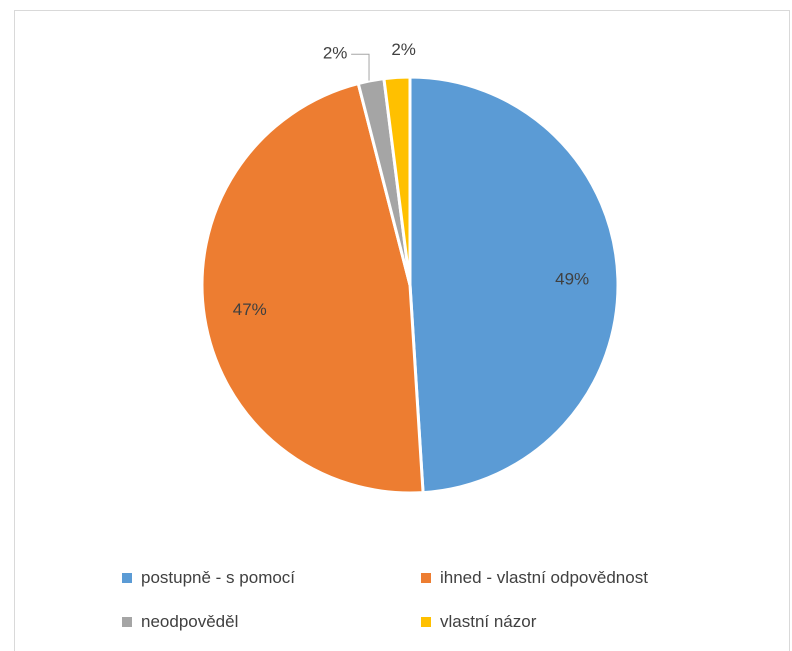 This screenshot has height=651, width=792. I want to click on data-label-0: 49%, so click(572, 278).